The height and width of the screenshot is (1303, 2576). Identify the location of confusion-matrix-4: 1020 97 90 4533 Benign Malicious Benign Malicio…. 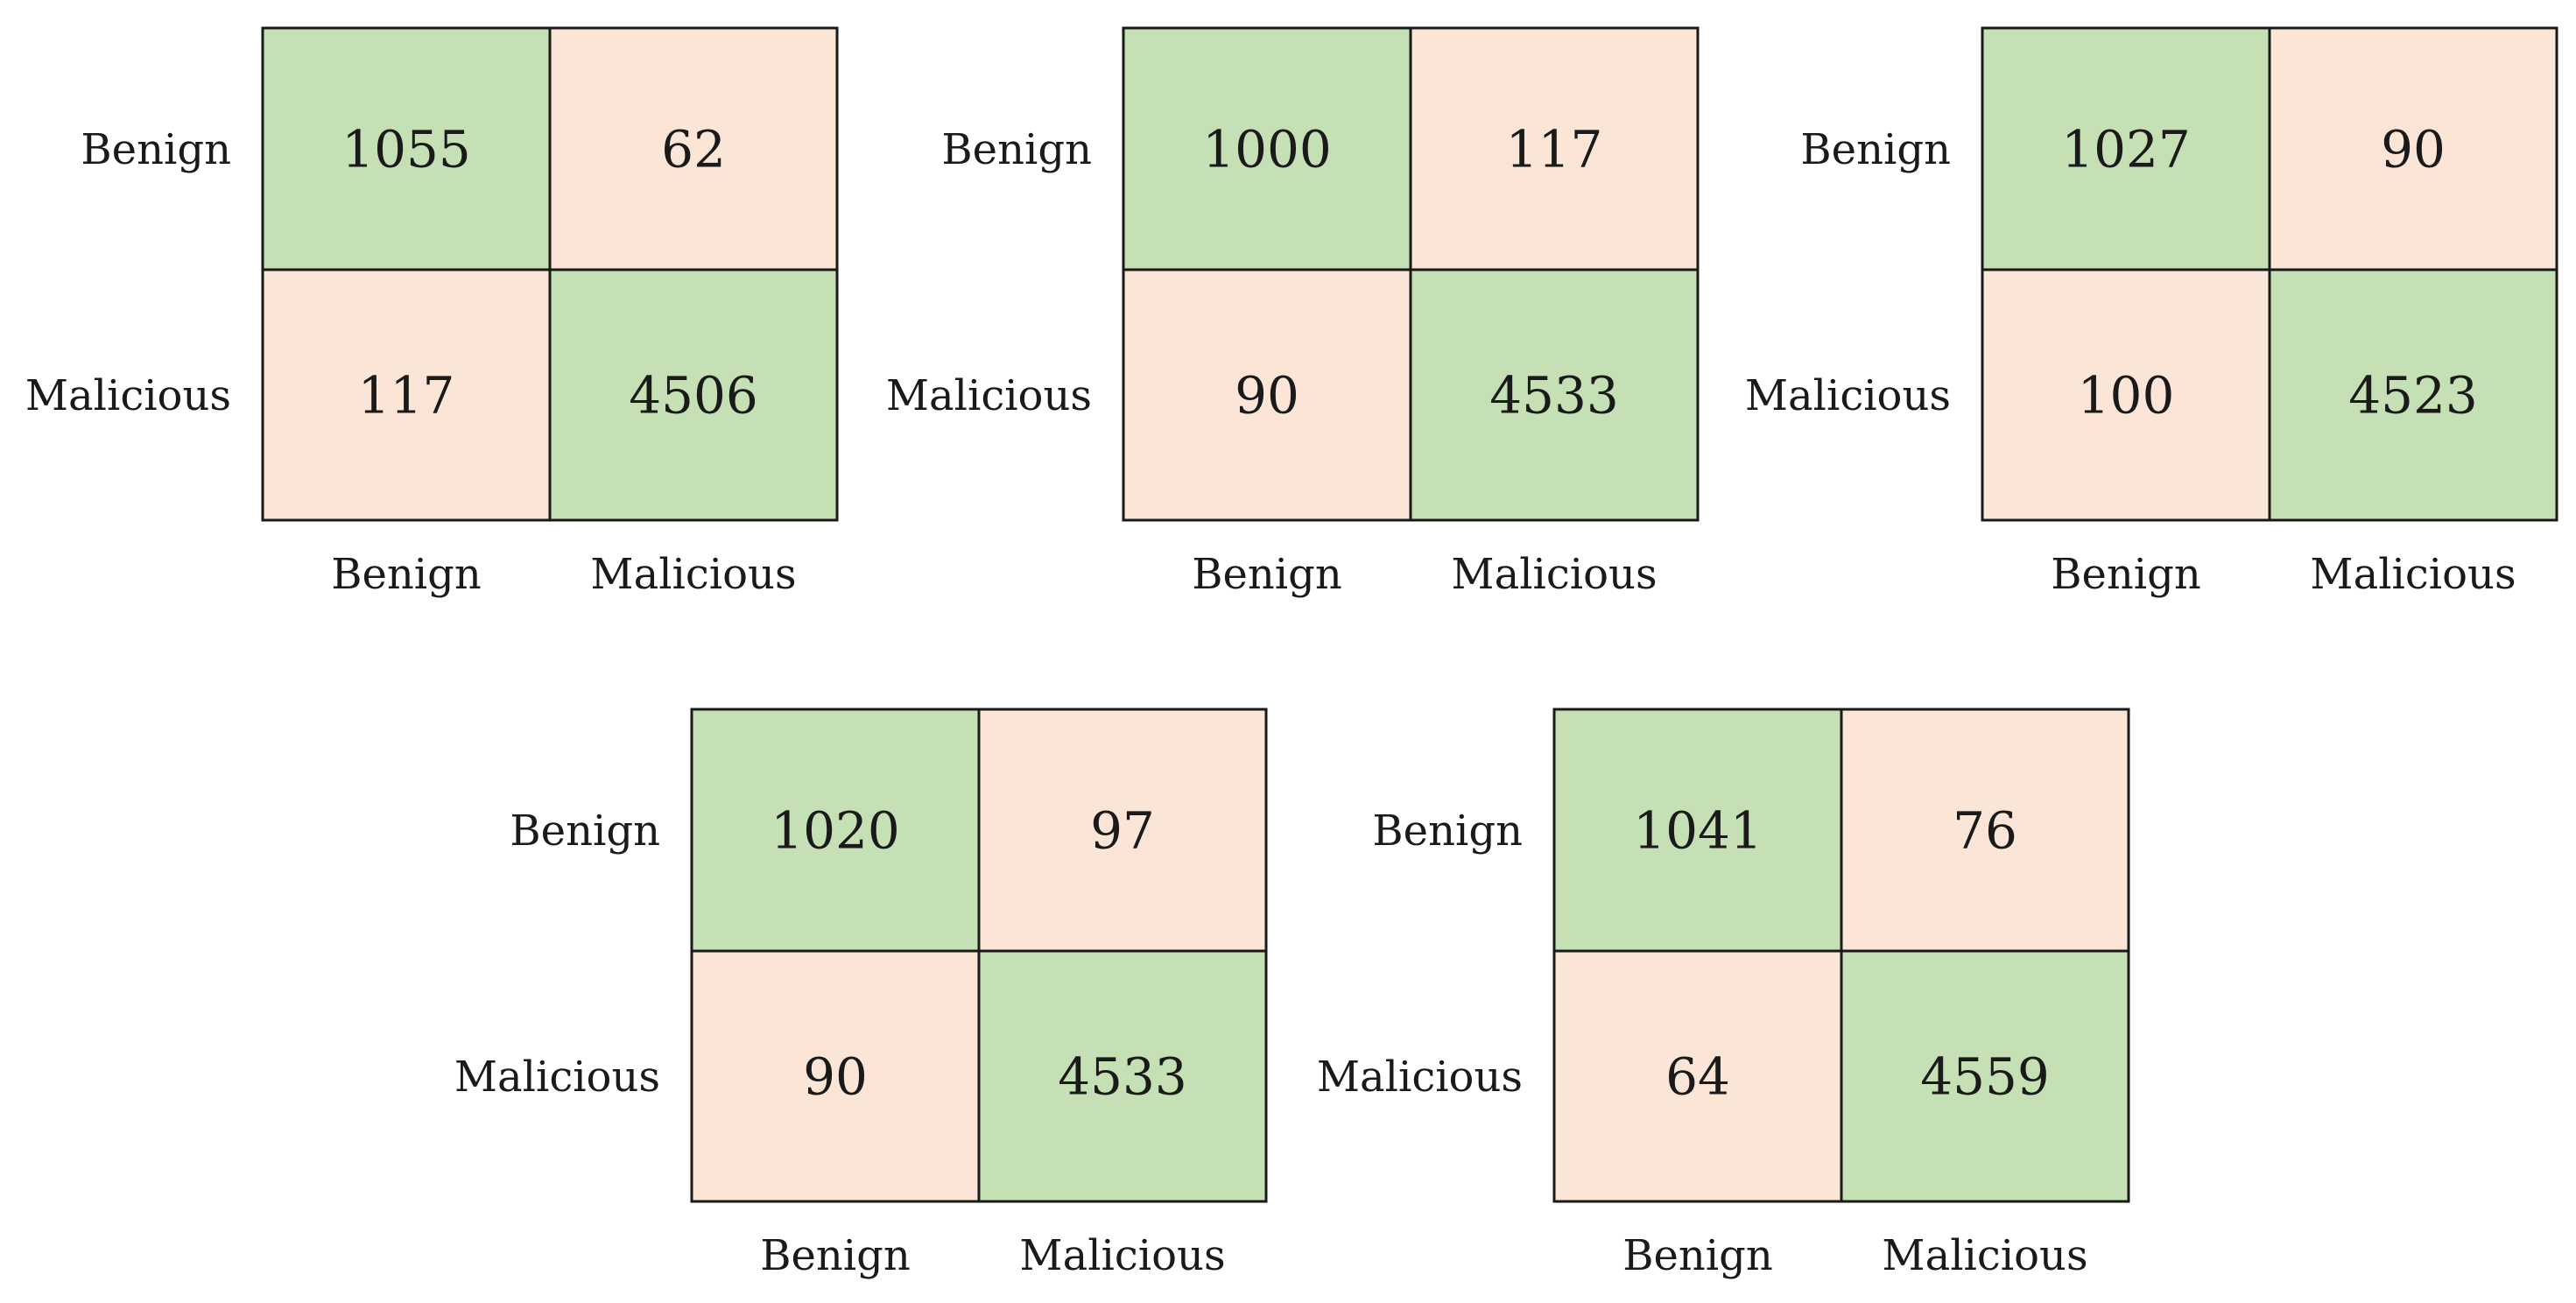
(861, 994).